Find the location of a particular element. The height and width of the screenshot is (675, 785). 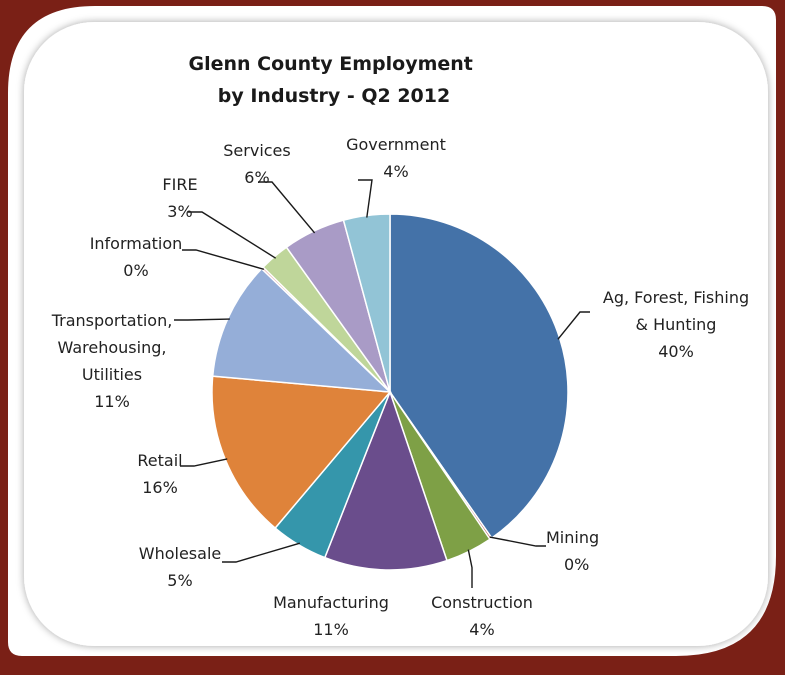

slice-label-3: Manufacturing 11% is located at coordinates (331, 616).